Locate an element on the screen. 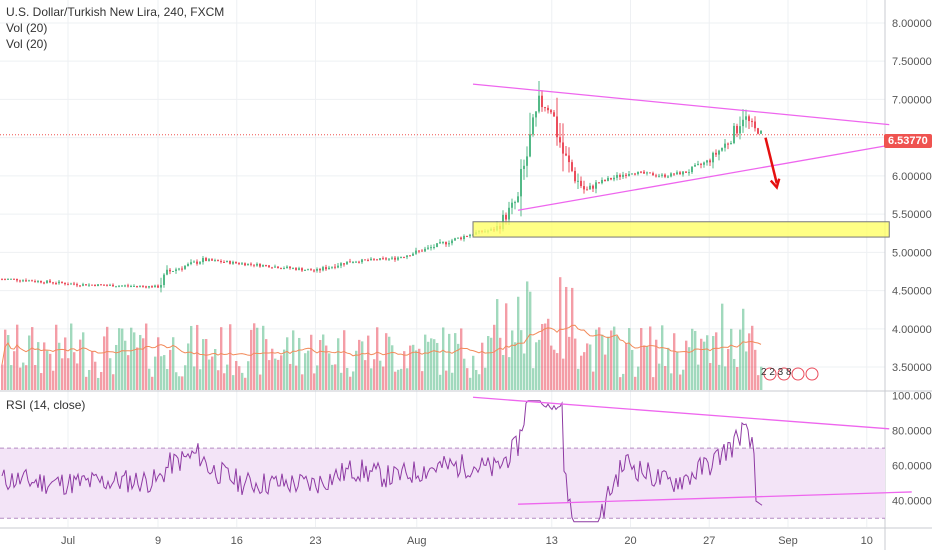  events-badge: 2 2 3 8 is located at coordinates (776, 372).